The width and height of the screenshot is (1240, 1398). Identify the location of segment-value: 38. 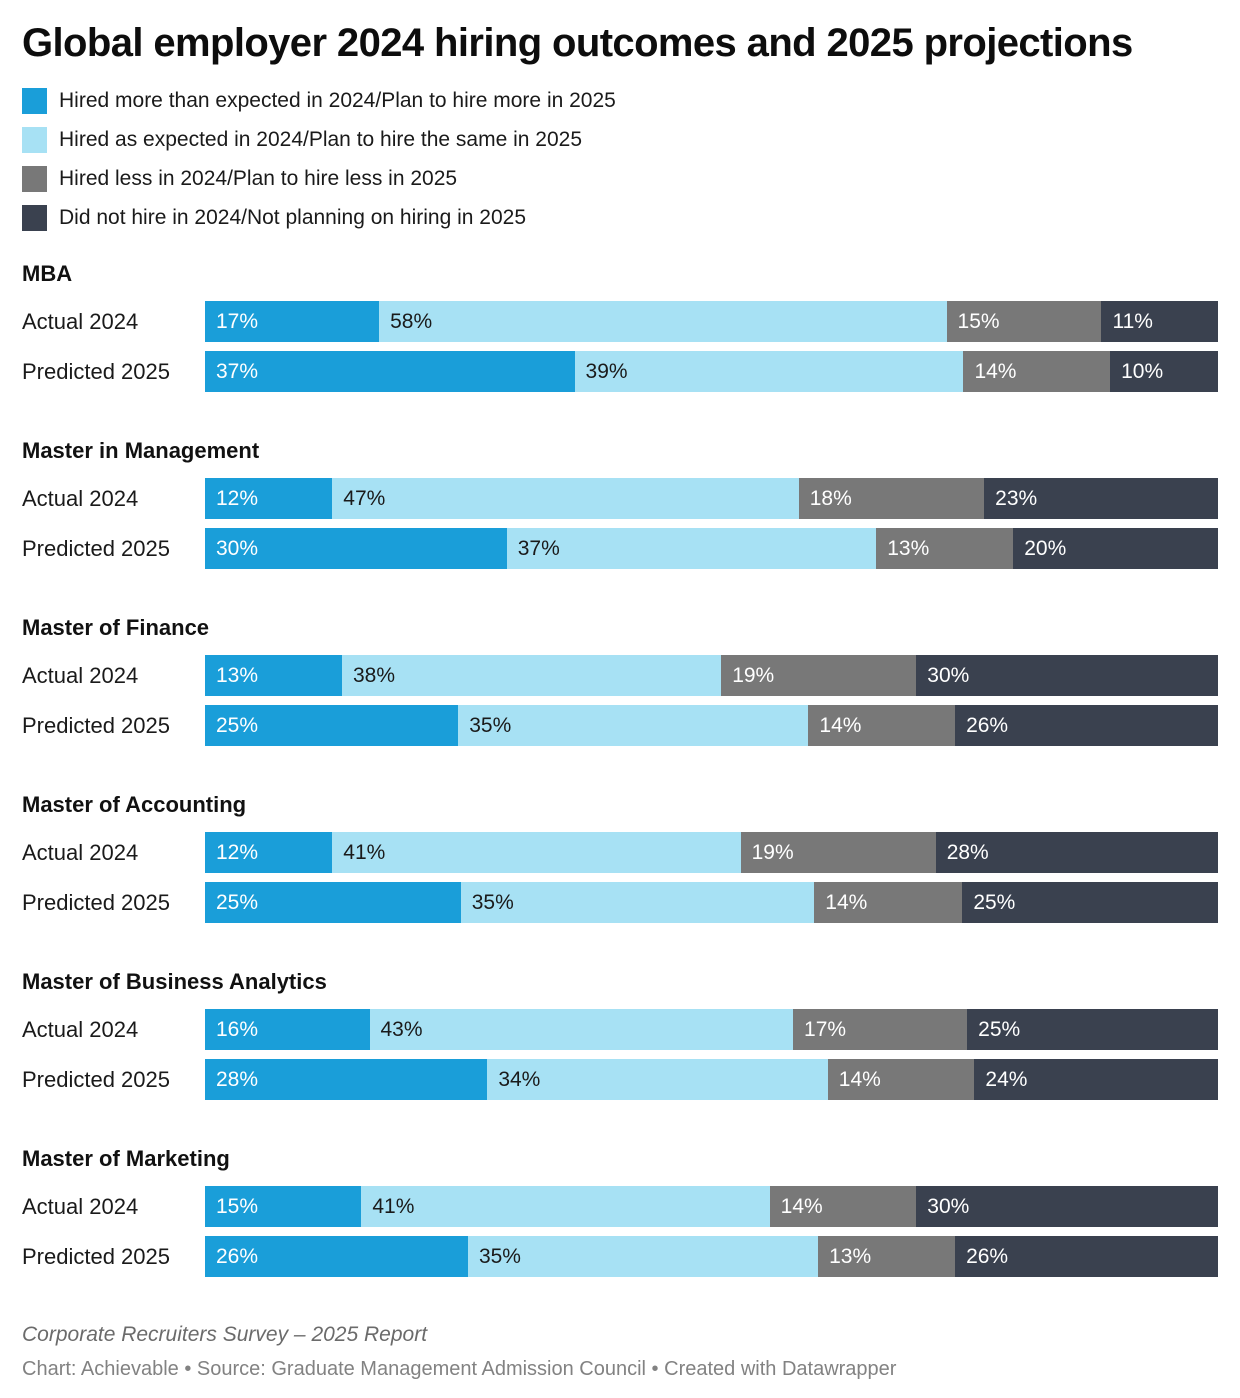
(374, 676).